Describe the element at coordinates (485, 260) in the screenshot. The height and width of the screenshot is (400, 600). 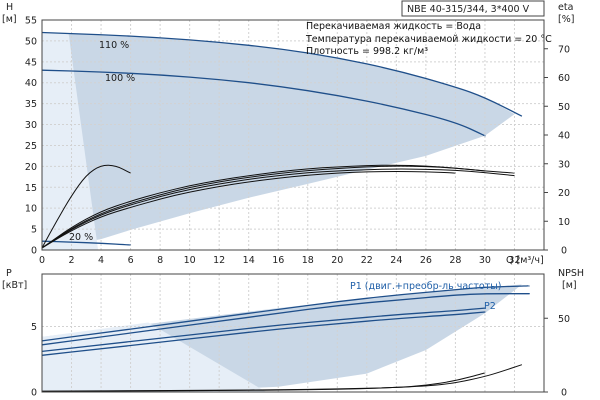
I see `x-tick-label: 30` at that location.